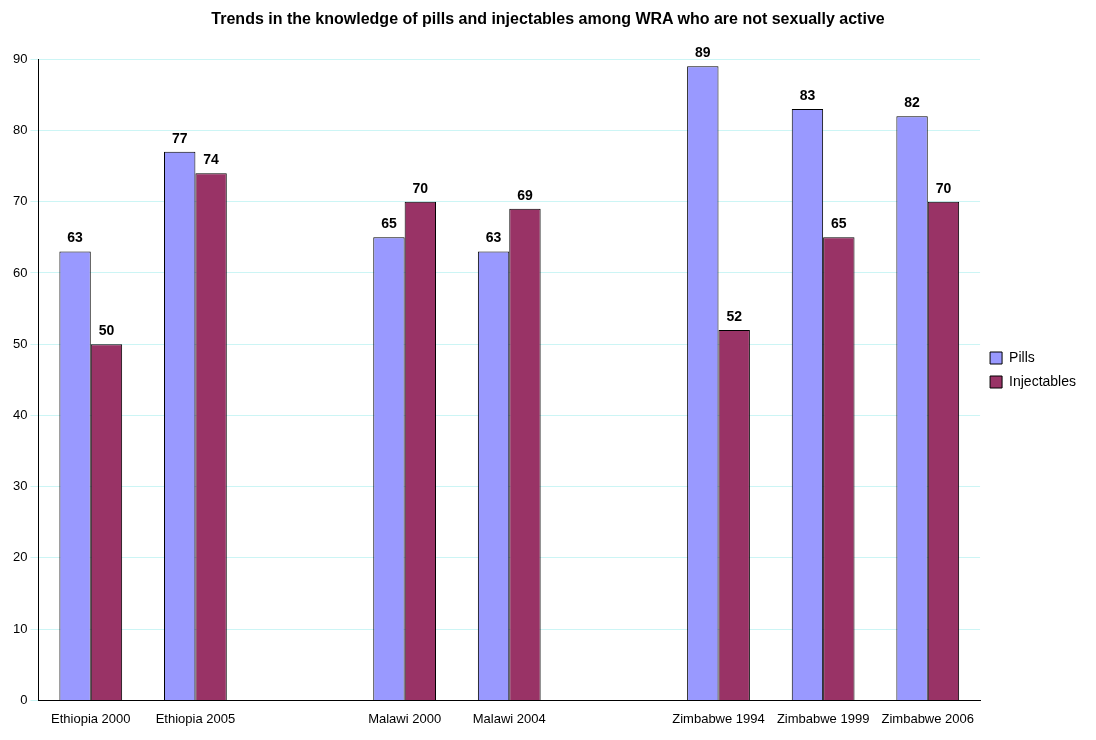 The height and width of the screenshot is (740, 1096). Describe the element at coordinates (179, 137) in the screenshot. I see `data-label: 77` at that location.